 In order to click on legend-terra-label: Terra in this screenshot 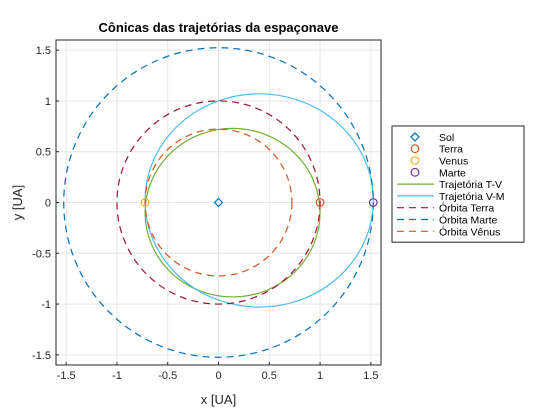, I will do `click(451, 150)`.